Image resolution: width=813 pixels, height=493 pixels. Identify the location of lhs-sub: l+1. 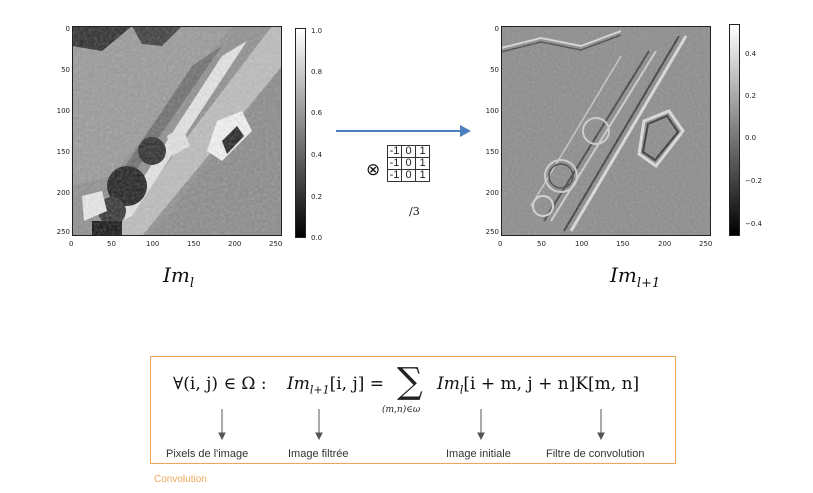
(319, 390).